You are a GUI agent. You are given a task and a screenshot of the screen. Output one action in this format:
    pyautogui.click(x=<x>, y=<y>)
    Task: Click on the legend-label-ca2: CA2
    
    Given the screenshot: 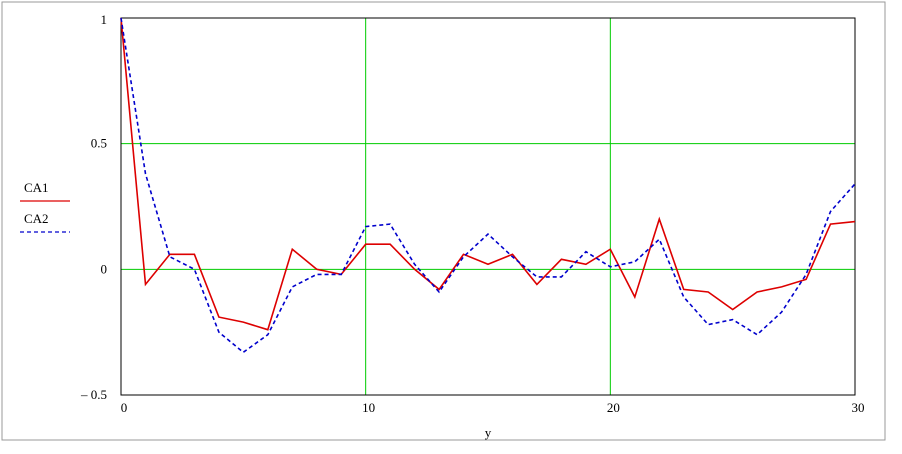 What is the action you would take?
    pyautogui.click(x=36, y=218)
    